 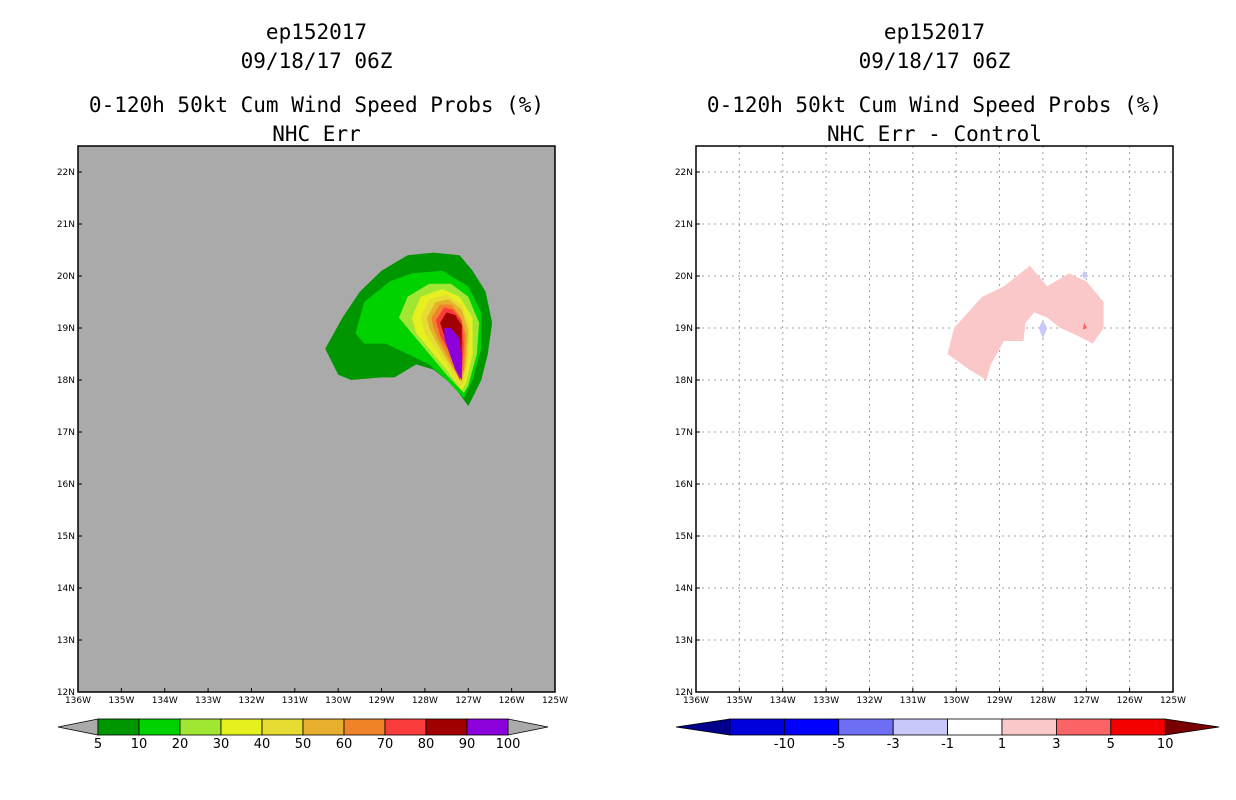 I want to click on colorbar-label: 20, so click(x=180, y=744).